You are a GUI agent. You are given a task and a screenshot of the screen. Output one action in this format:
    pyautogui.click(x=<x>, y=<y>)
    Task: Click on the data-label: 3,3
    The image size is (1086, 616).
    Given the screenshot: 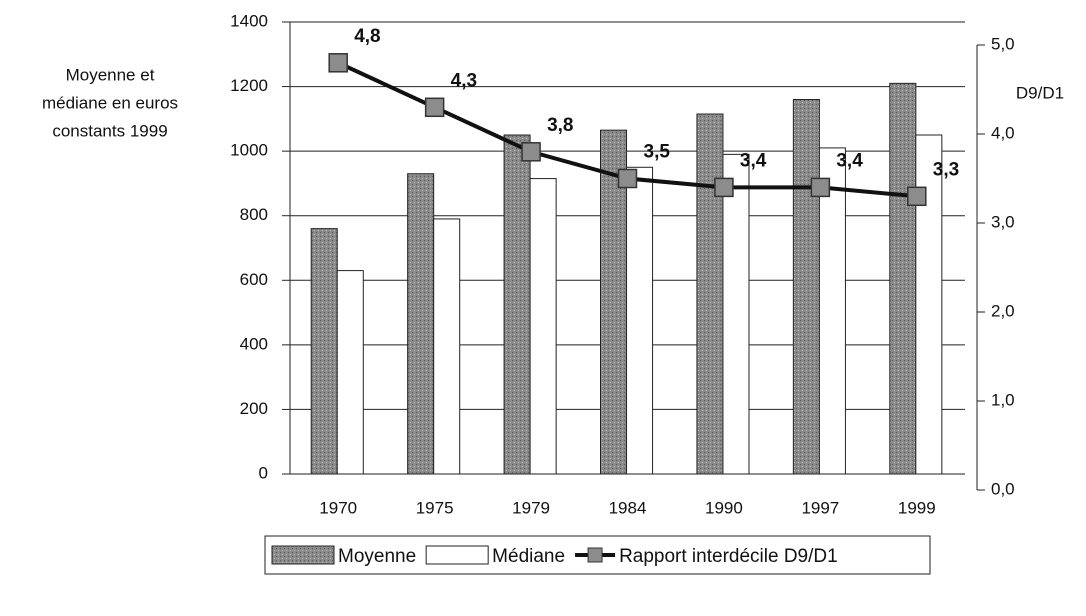 What is the action you would take?
    pyautogui.click(x=946, y=169)
    